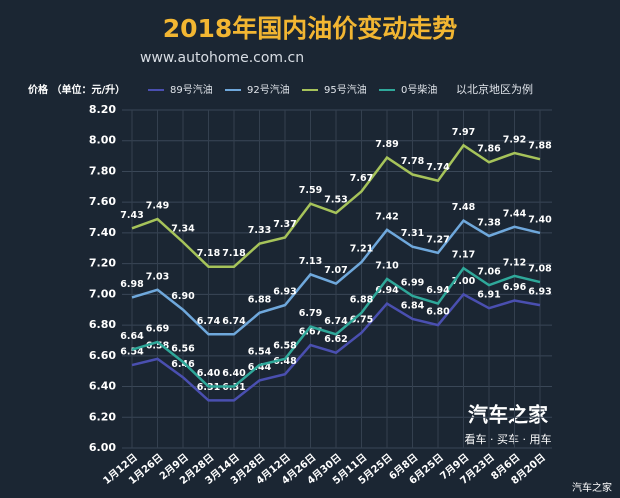 This screenshot has height=498, width=620. What do you see at coordinates (413, 161) in the screenshot?
I see `data-label: 7.78` at bounding box center [413, 161].